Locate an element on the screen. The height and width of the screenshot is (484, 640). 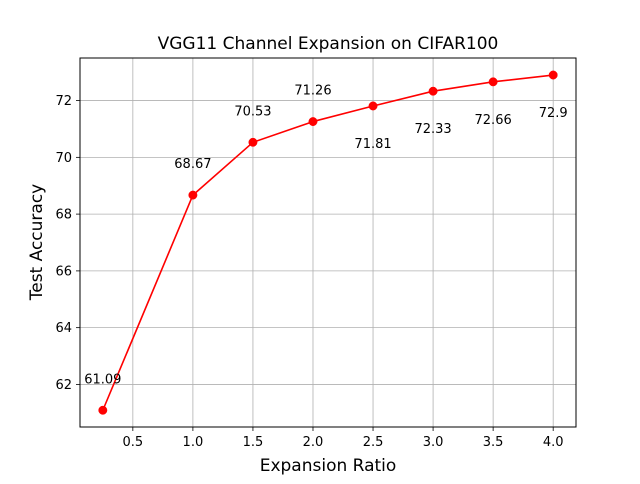
data-label: 72.9 is located at coordinates (553, 113).